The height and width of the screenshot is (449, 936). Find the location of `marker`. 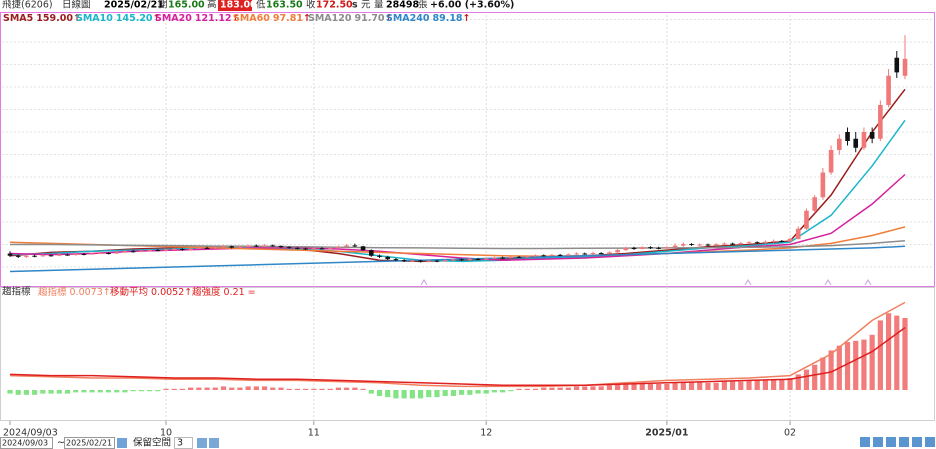

marker is located at coordinates (424, 282).